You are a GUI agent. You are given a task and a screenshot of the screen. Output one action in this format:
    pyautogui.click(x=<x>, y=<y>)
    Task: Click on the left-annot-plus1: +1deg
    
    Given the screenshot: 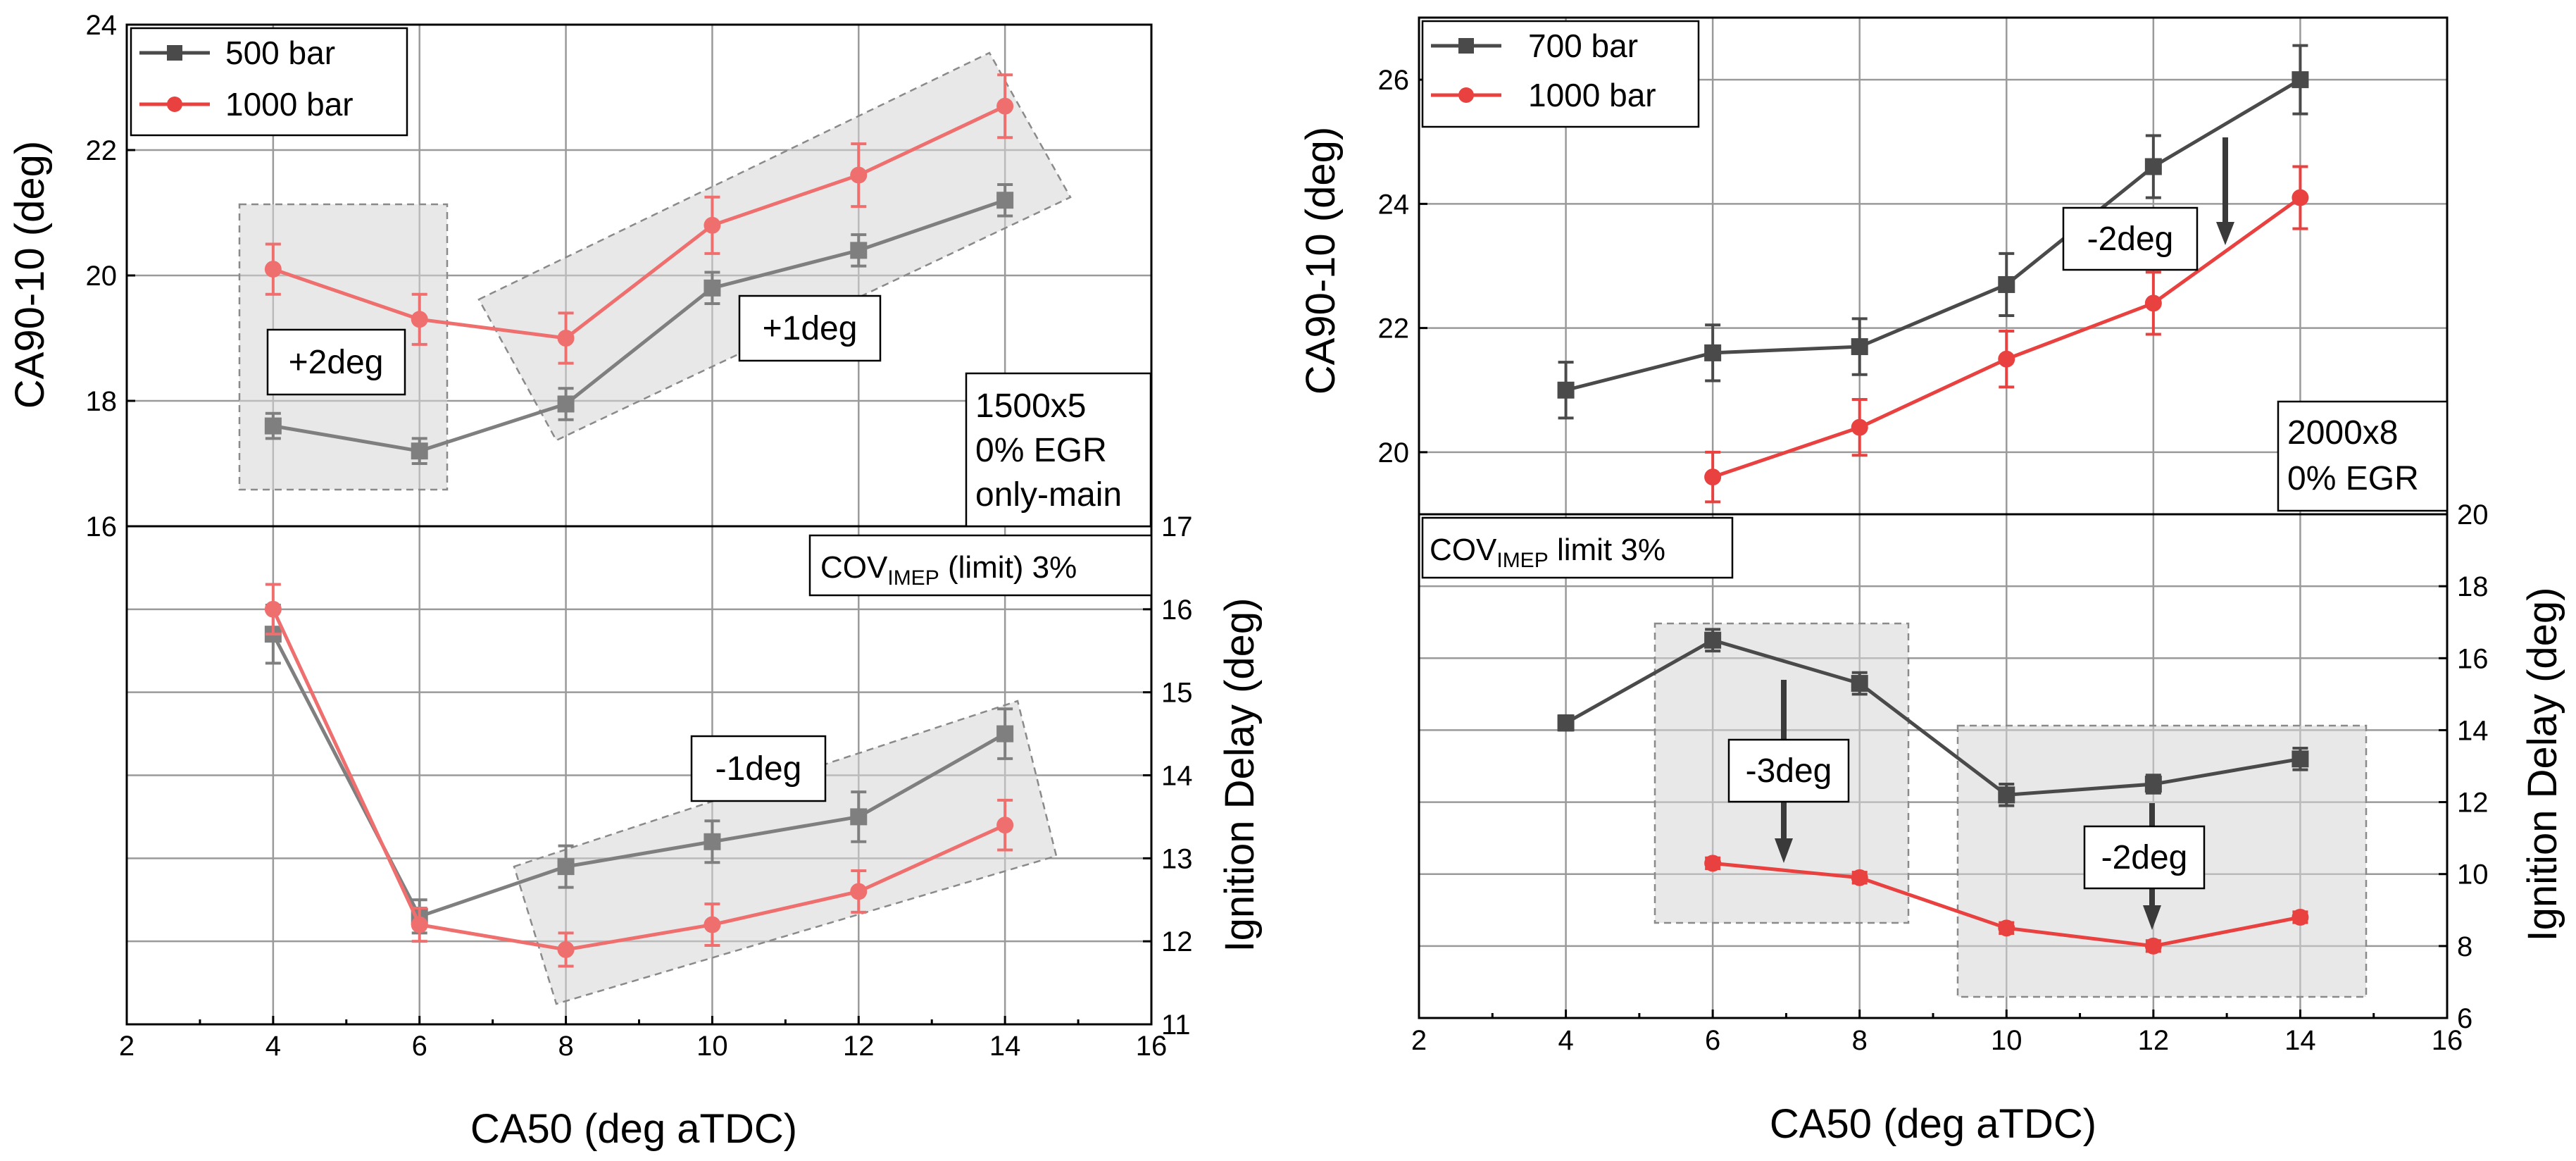 What is the action you would take?
    pyautogui.click(x=810, y=328)
    